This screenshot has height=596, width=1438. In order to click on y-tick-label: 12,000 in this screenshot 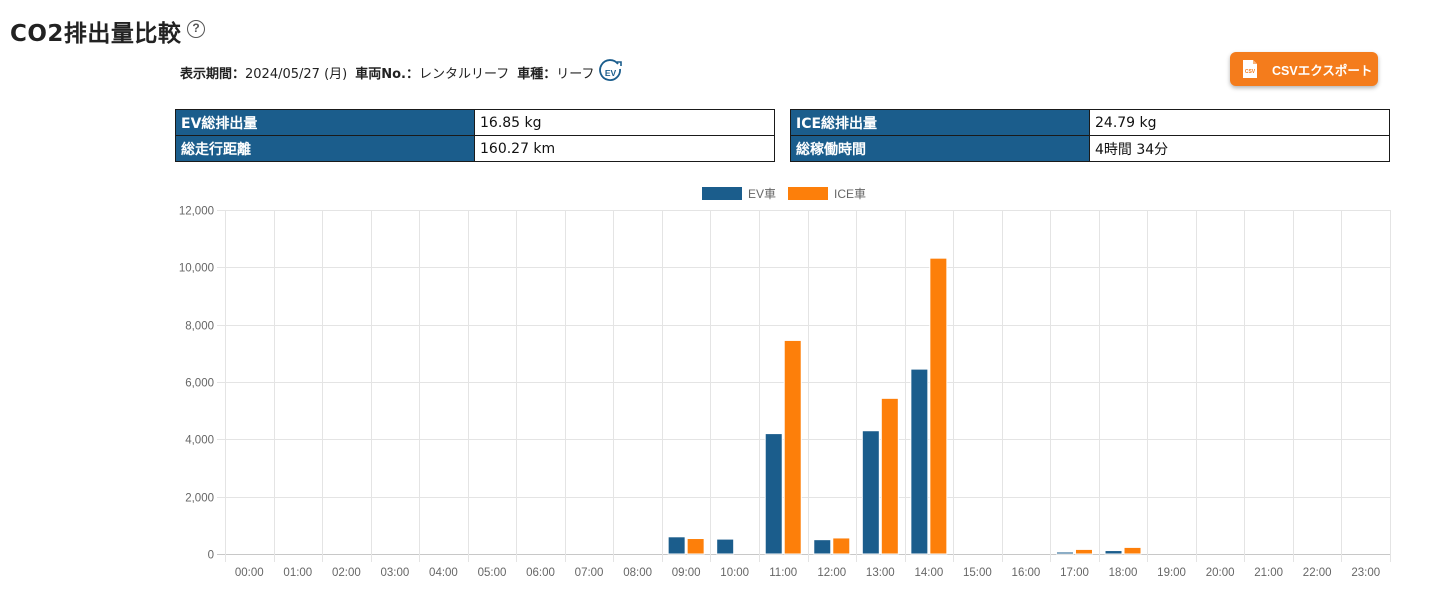, I will do `click(196, 212)`.